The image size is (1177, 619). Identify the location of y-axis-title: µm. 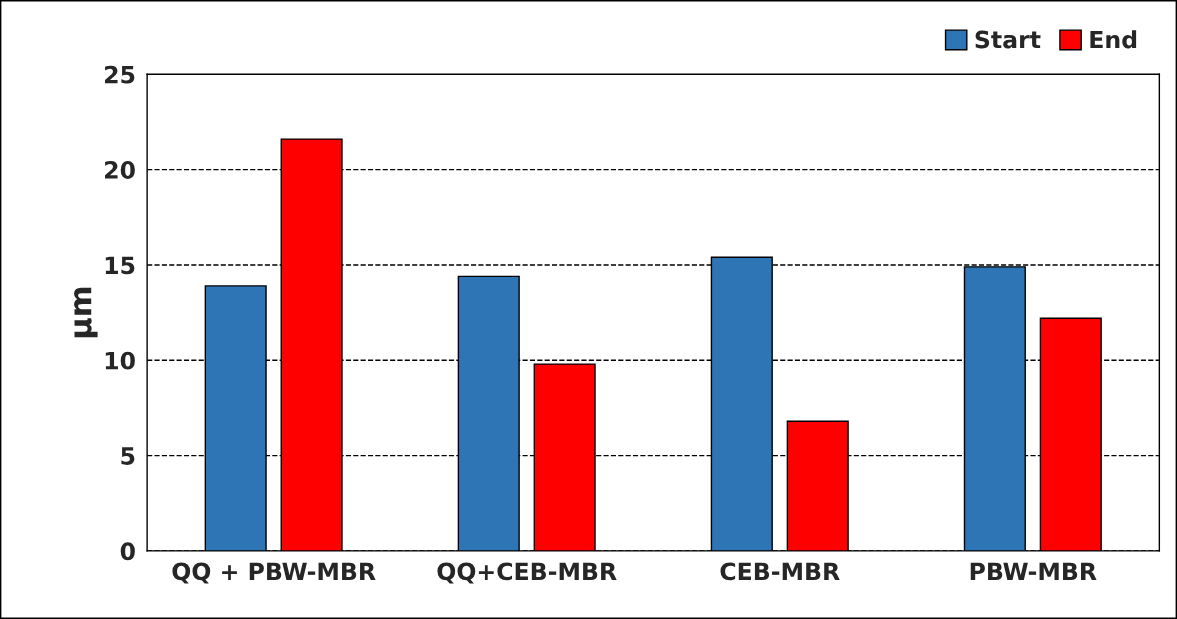
(86, 312).